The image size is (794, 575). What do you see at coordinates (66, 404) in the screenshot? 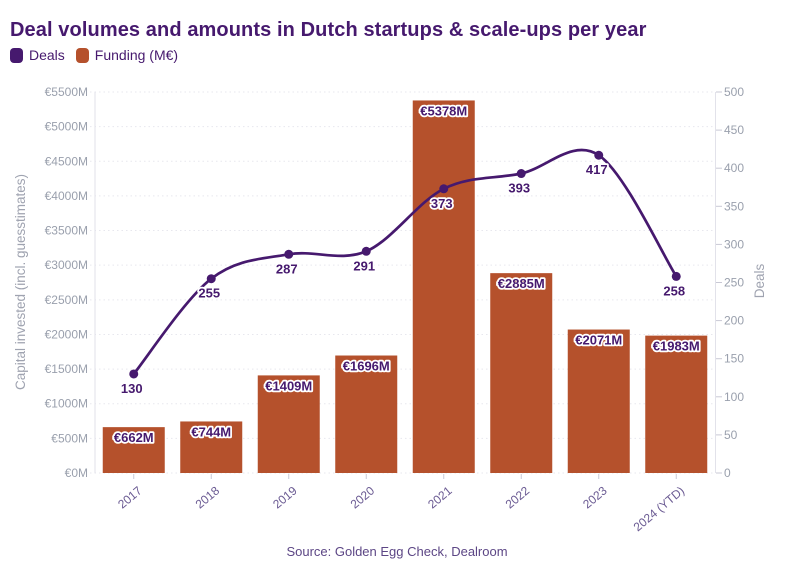
I see `left-tick-label: €1000M` at bounding box center [66, 404].